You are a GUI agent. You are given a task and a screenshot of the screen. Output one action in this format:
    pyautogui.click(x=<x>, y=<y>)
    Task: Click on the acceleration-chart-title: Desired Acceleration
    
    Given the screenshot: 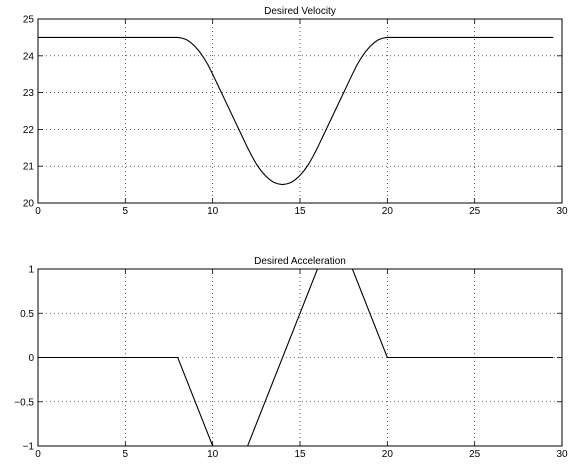 What is the action you would take?
    pyautogui.click(x=300, y=261)
    